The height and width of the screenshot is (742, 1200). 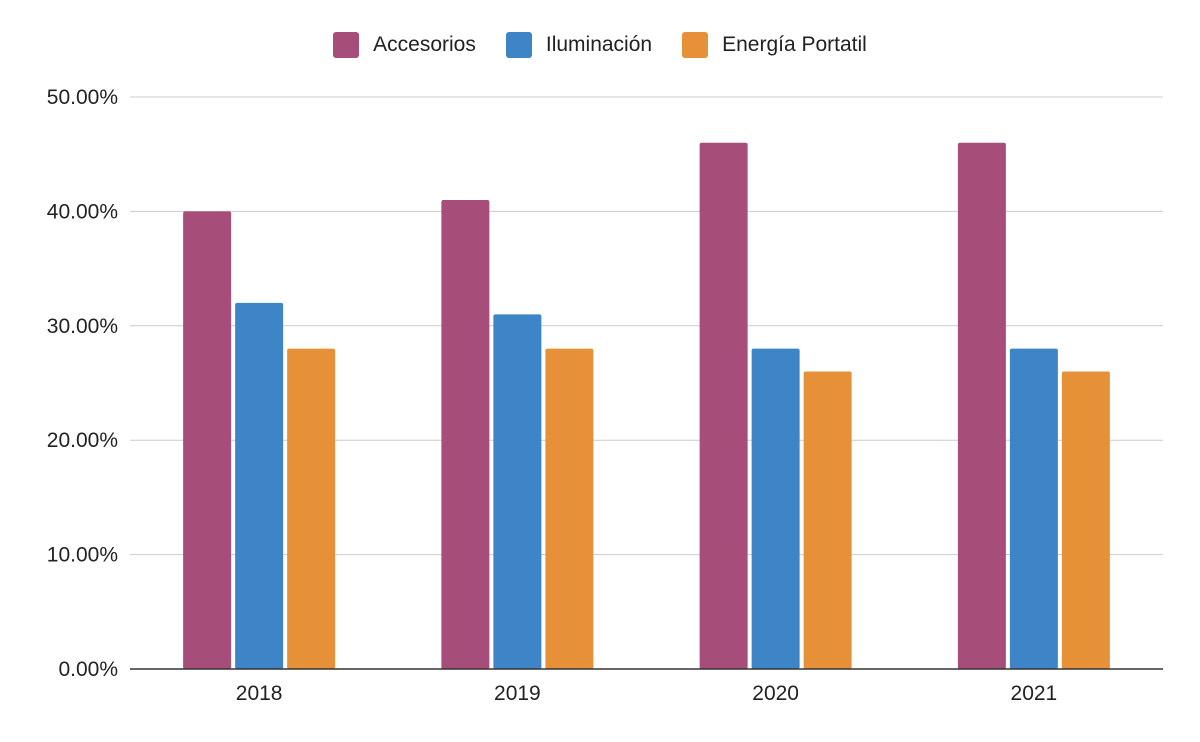 What do you see at coordinates (646, 693) in the screenshot?
I see `x-axis-ticks: 2018 2019 2020 2021` at bounding box center [646, 693].